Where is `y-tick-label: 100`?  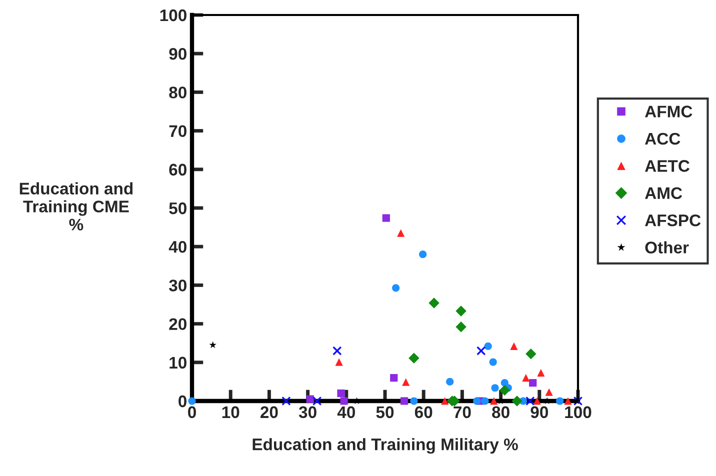 y-tick-label: 100 is located at coordinates (173, 15).